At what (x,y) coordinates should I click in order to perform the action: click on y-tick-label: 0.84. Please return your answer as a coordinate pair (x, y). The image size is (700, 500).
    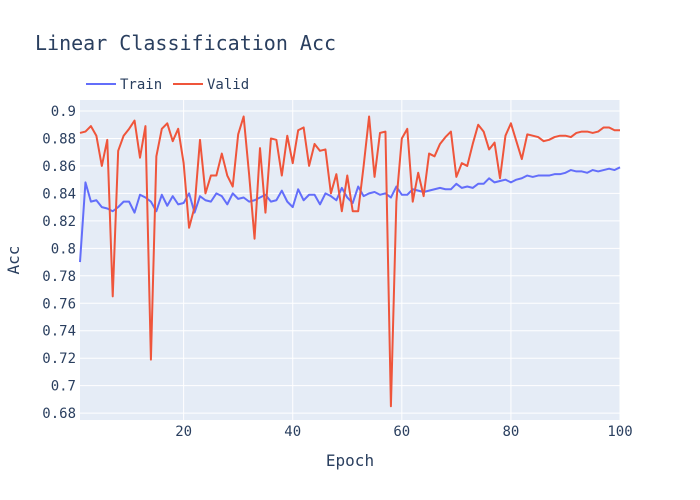
    Looking at the image, I should click on (59, 194).